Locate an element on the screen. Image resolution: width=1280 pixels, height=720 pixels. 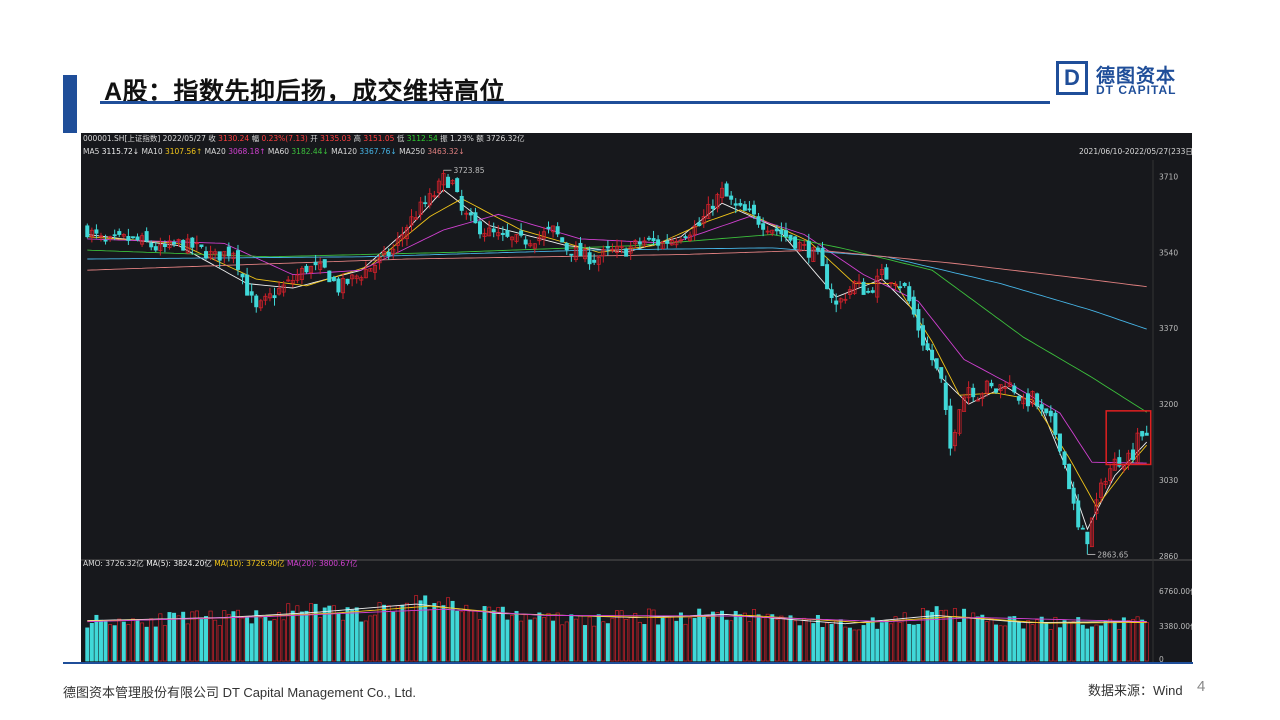
high-label: 3723.85 is located at coordinates (468, 170).